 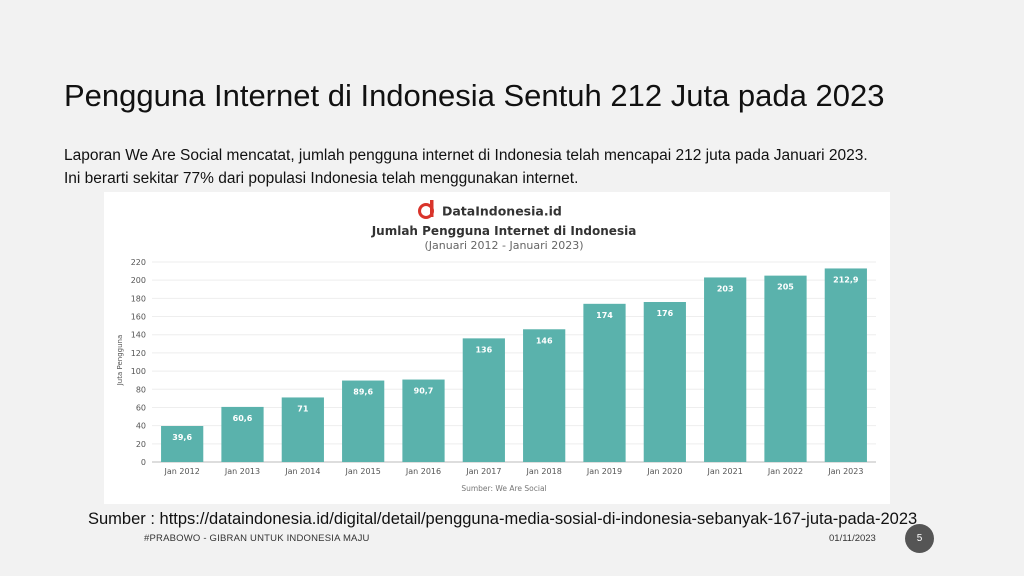 I want to click on y-tick-label: 100, so click(x=138, y=371).